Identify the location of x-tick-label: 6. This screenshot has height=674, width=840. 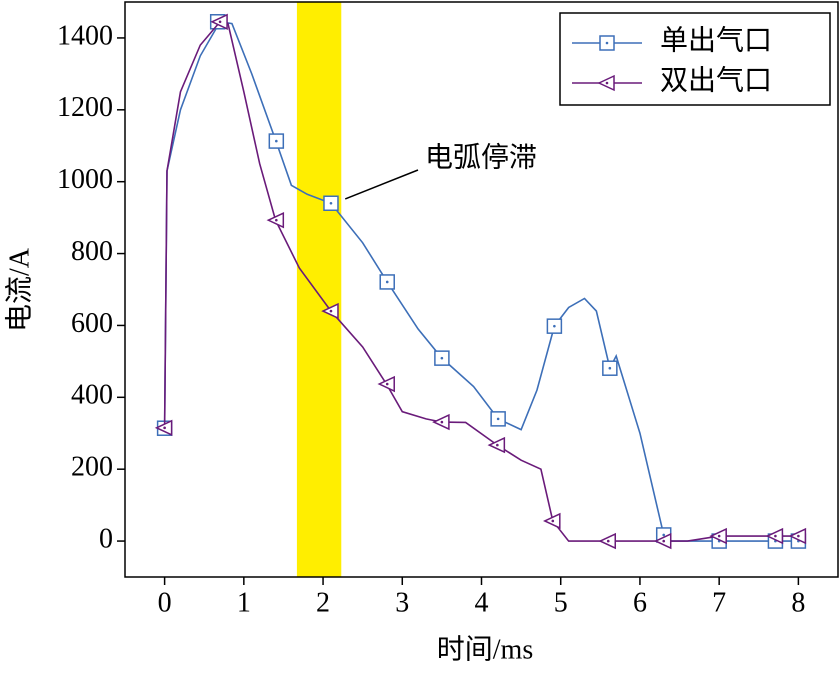
(640, 602).